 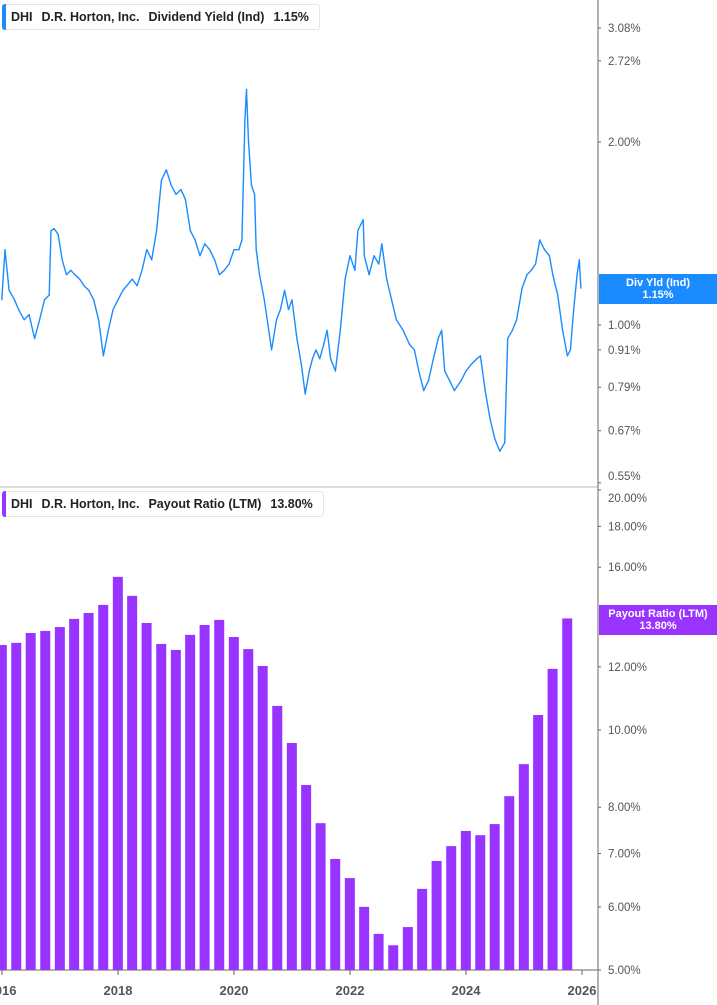 What do you see at coordinates (205, 504) in the screenshot?
I see `legend-series: Payout Ratio (LTM)` at bounding box center [205, 504].